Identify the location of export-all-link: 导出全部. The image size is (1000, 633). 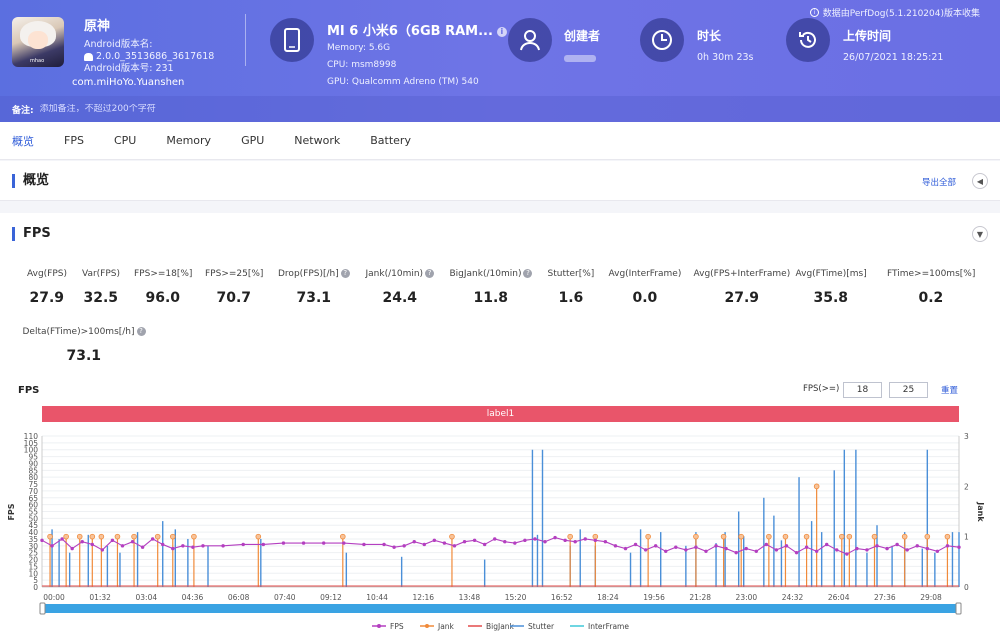
(938, 183).